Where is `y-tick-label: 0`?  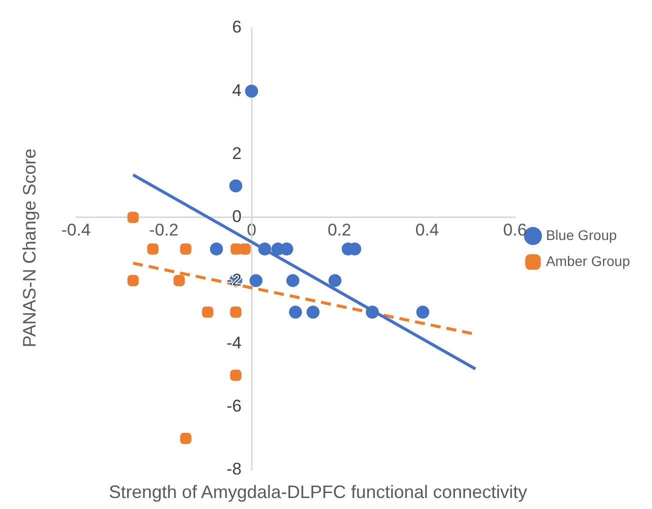
y-tick-label: 0 is located at coordinates (237, 216).